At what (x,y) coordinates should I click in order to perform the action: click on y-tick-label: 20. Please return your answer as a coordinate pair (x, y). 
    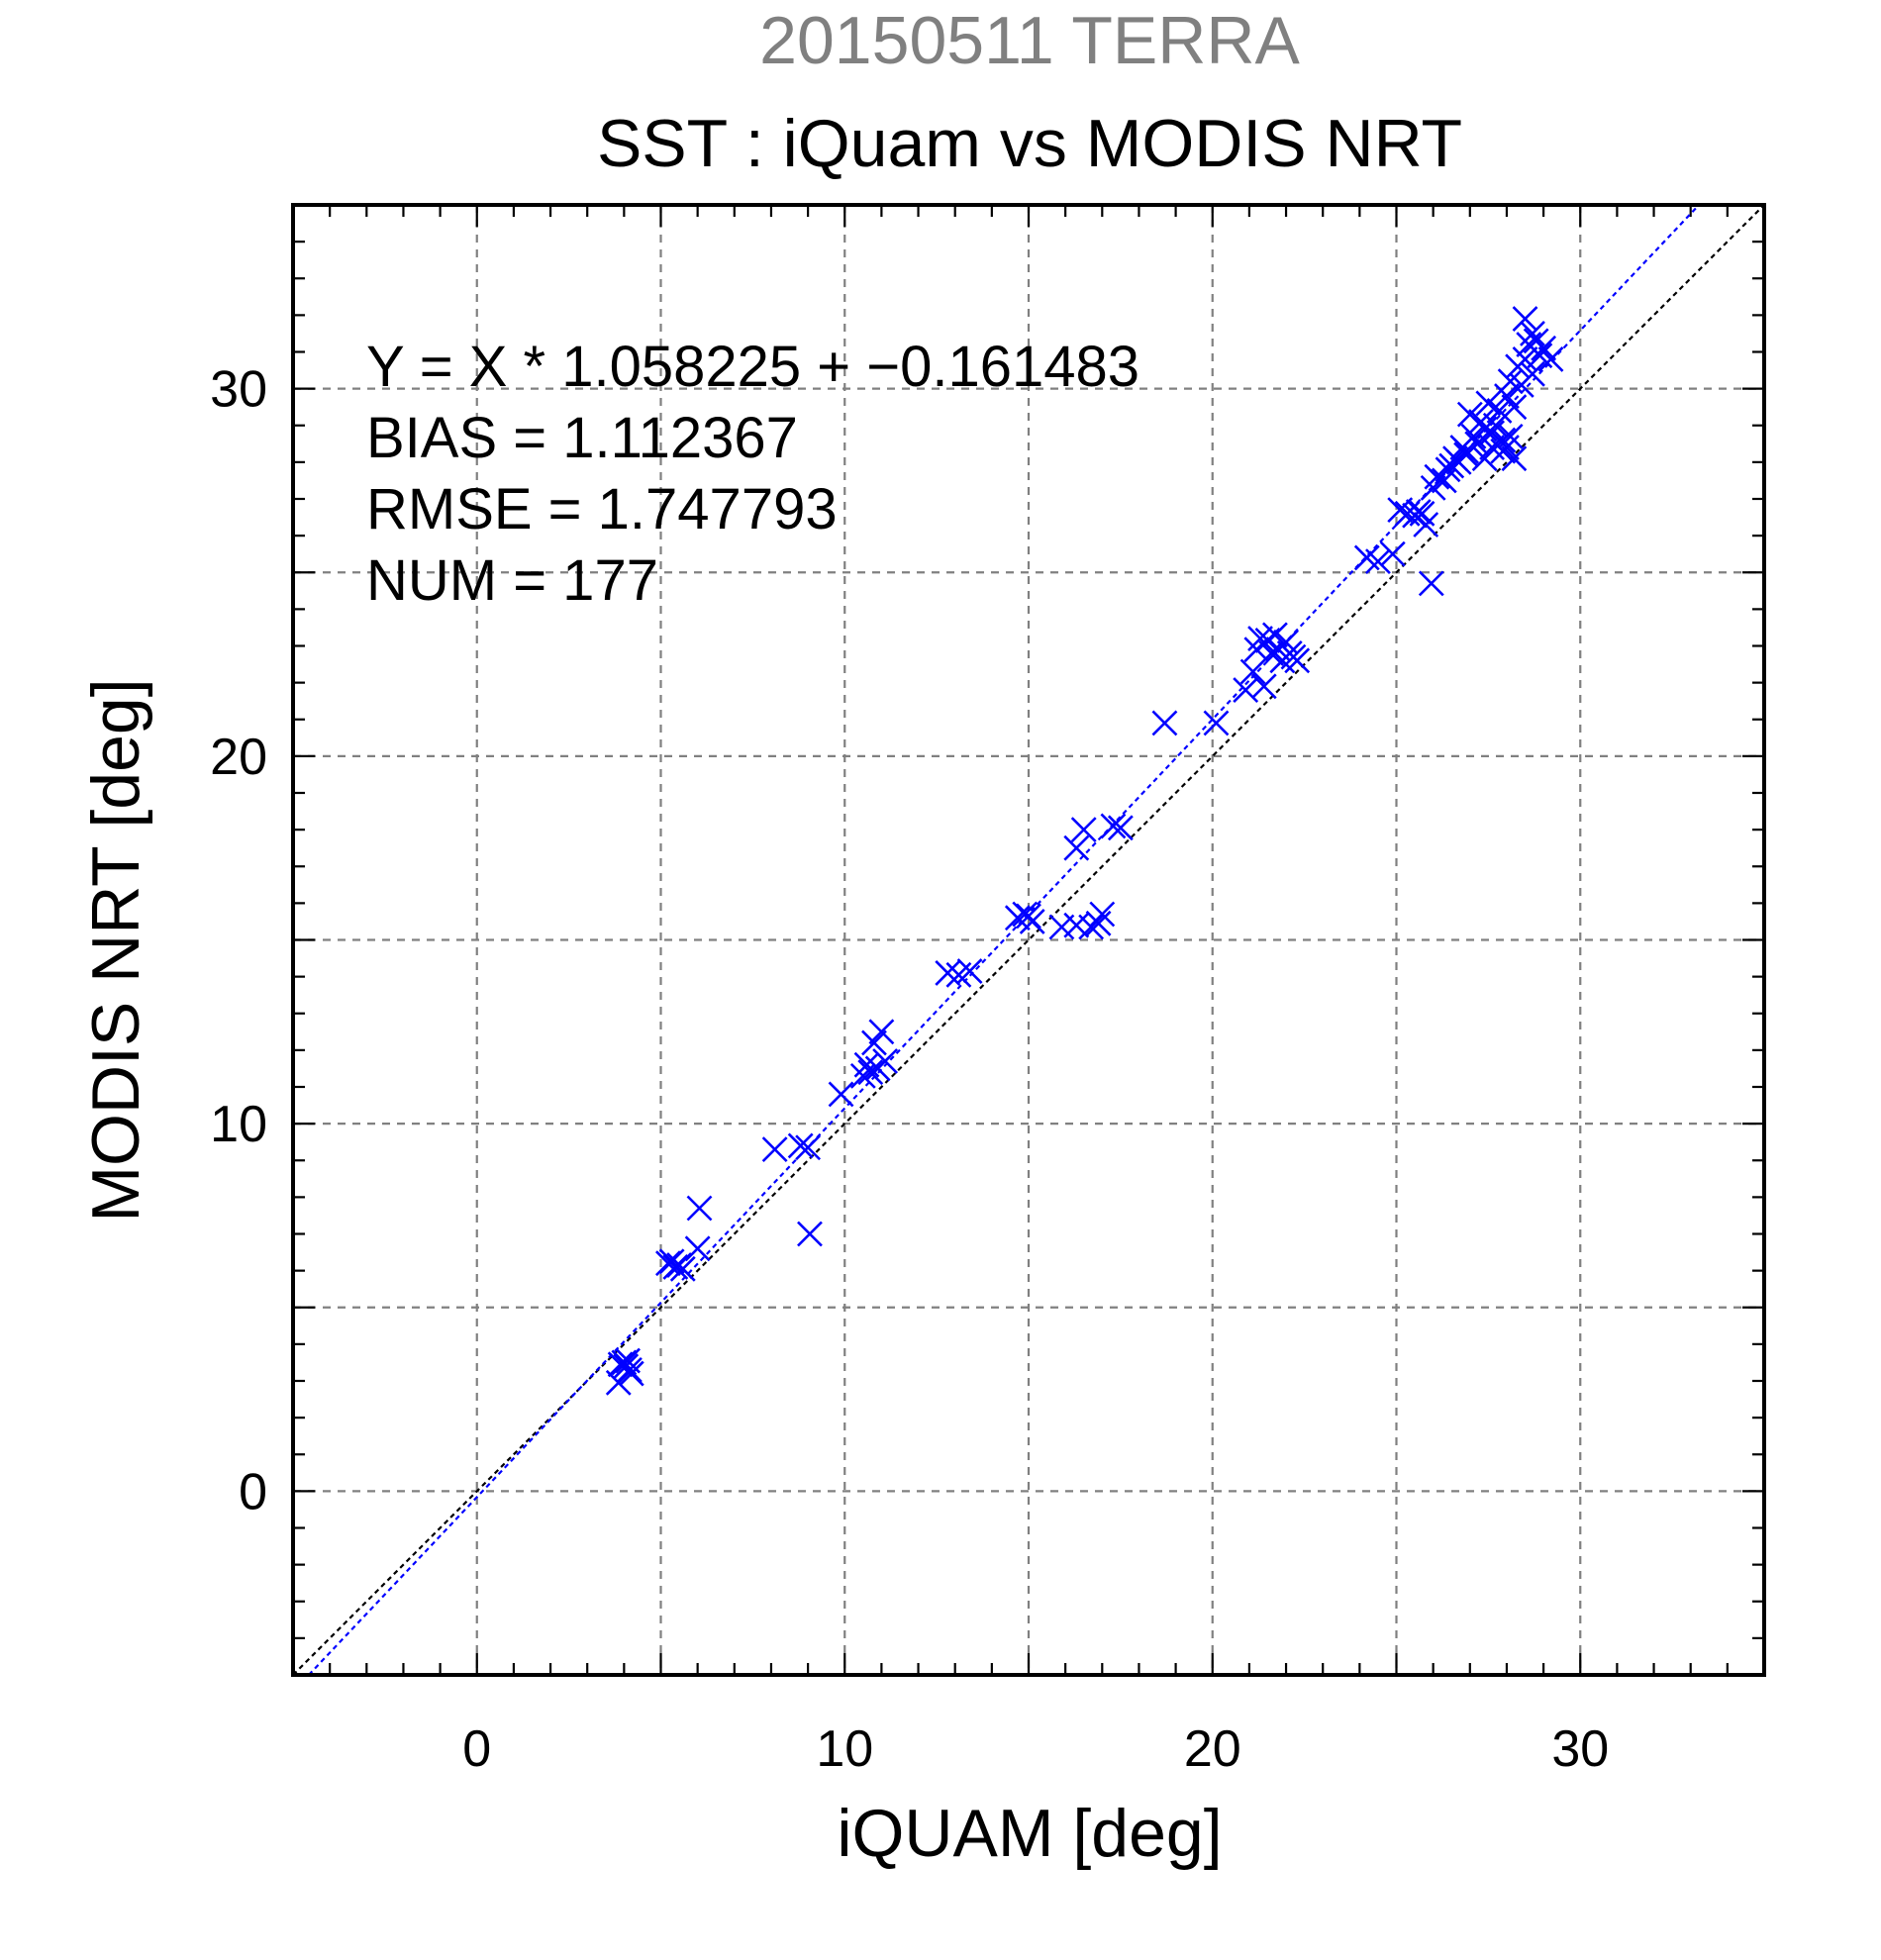
    Looking at the image, I should click on (239, 757).